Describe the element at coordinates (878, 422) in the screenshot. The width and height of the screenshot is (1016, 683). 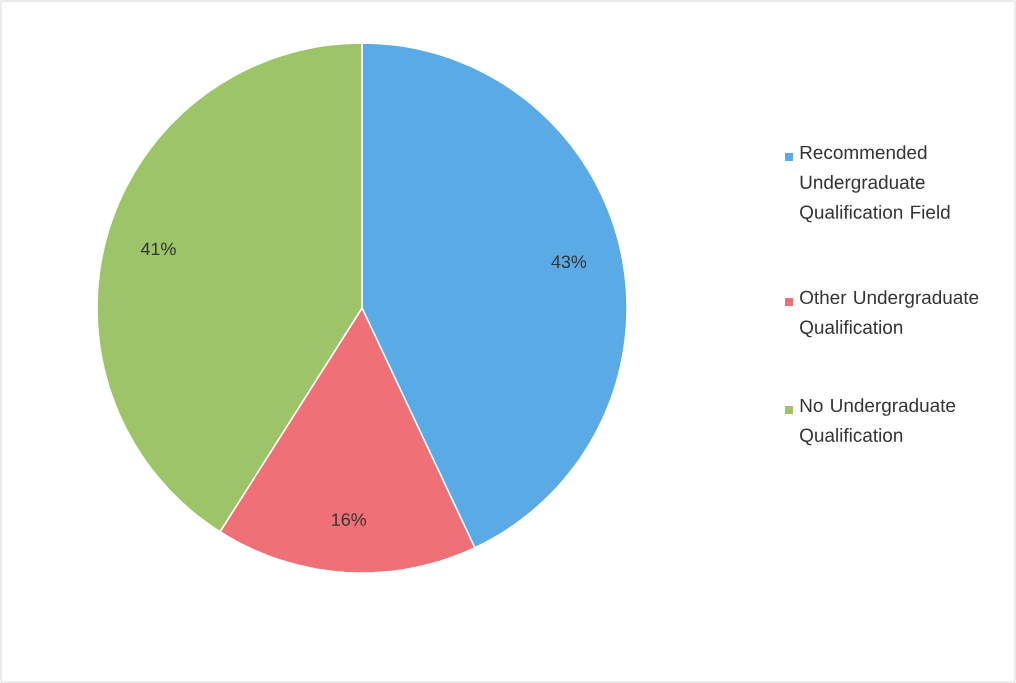
I see `legend-label: No Undergraduate Qualification` at that location.